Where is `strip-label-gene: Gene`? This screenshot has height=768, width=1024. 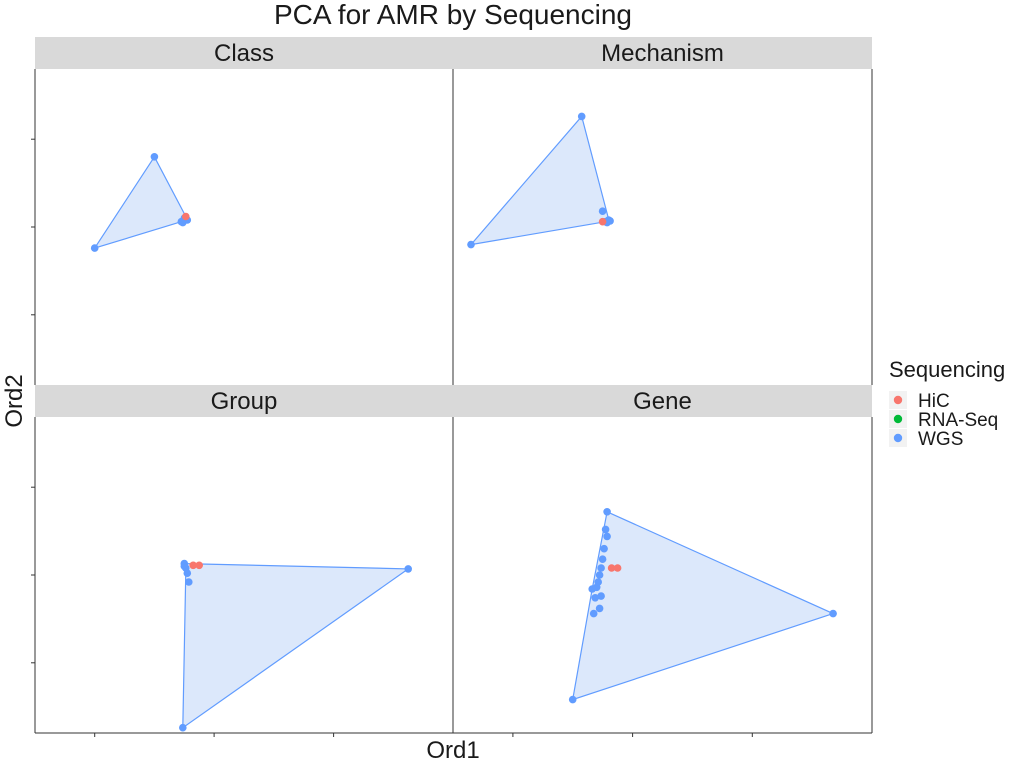 strip-label-gene: Gene is located at coordinates (662, 401).